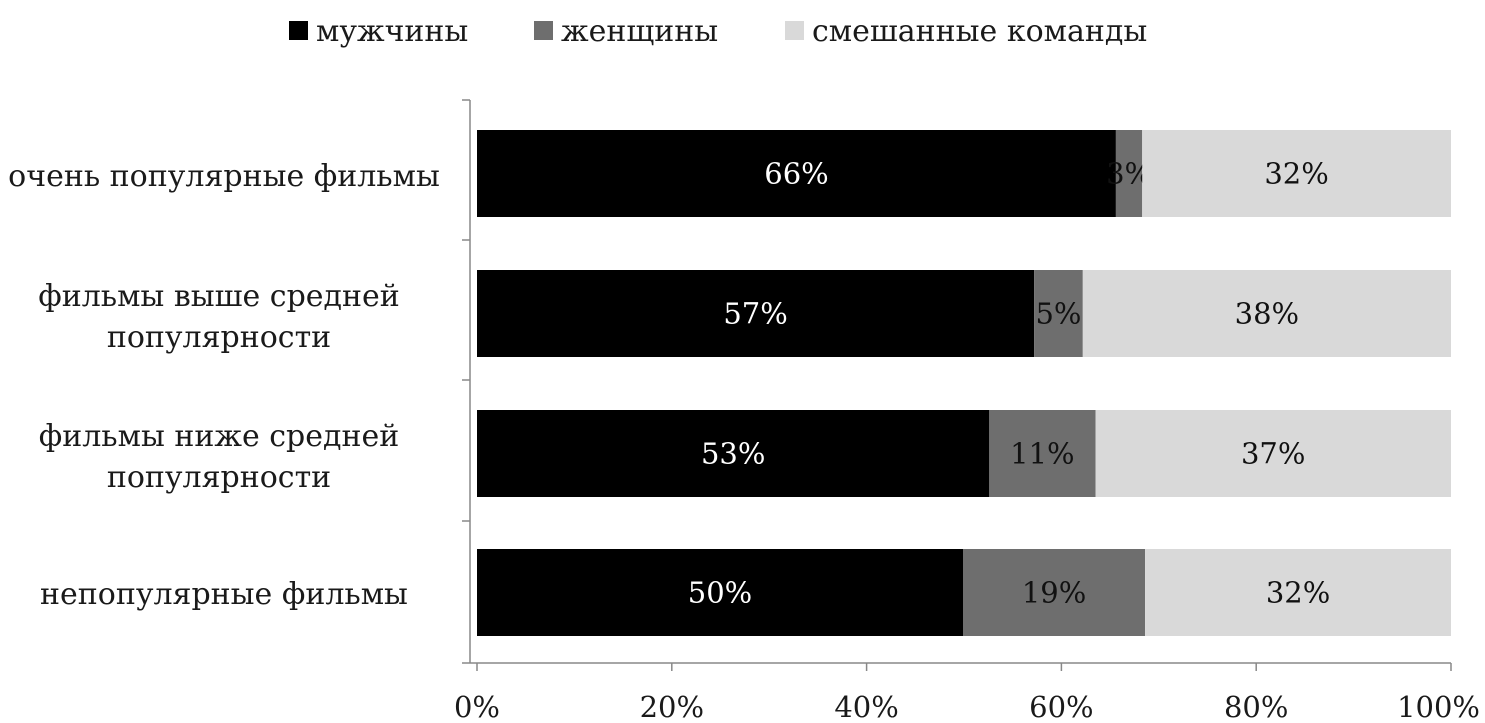 Image resolution: width=1485 pixels, height=723 pixels. I want to click on data-label: 37%, so click(1273, 454).